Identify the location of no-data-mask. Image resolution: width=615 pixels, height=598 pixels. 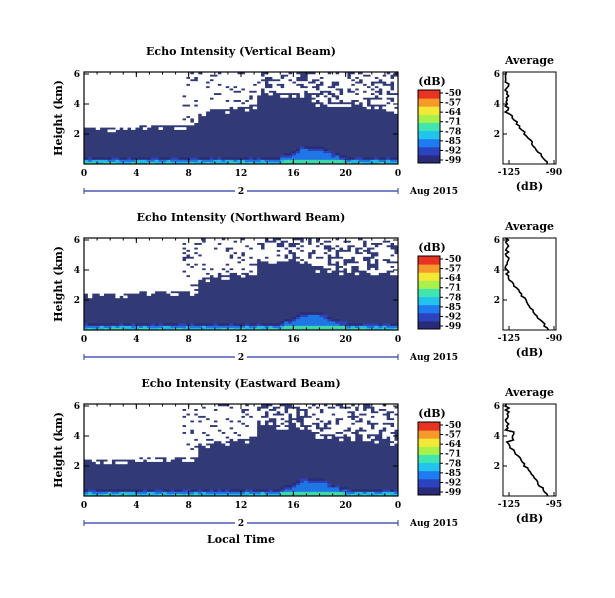
(241, 268).